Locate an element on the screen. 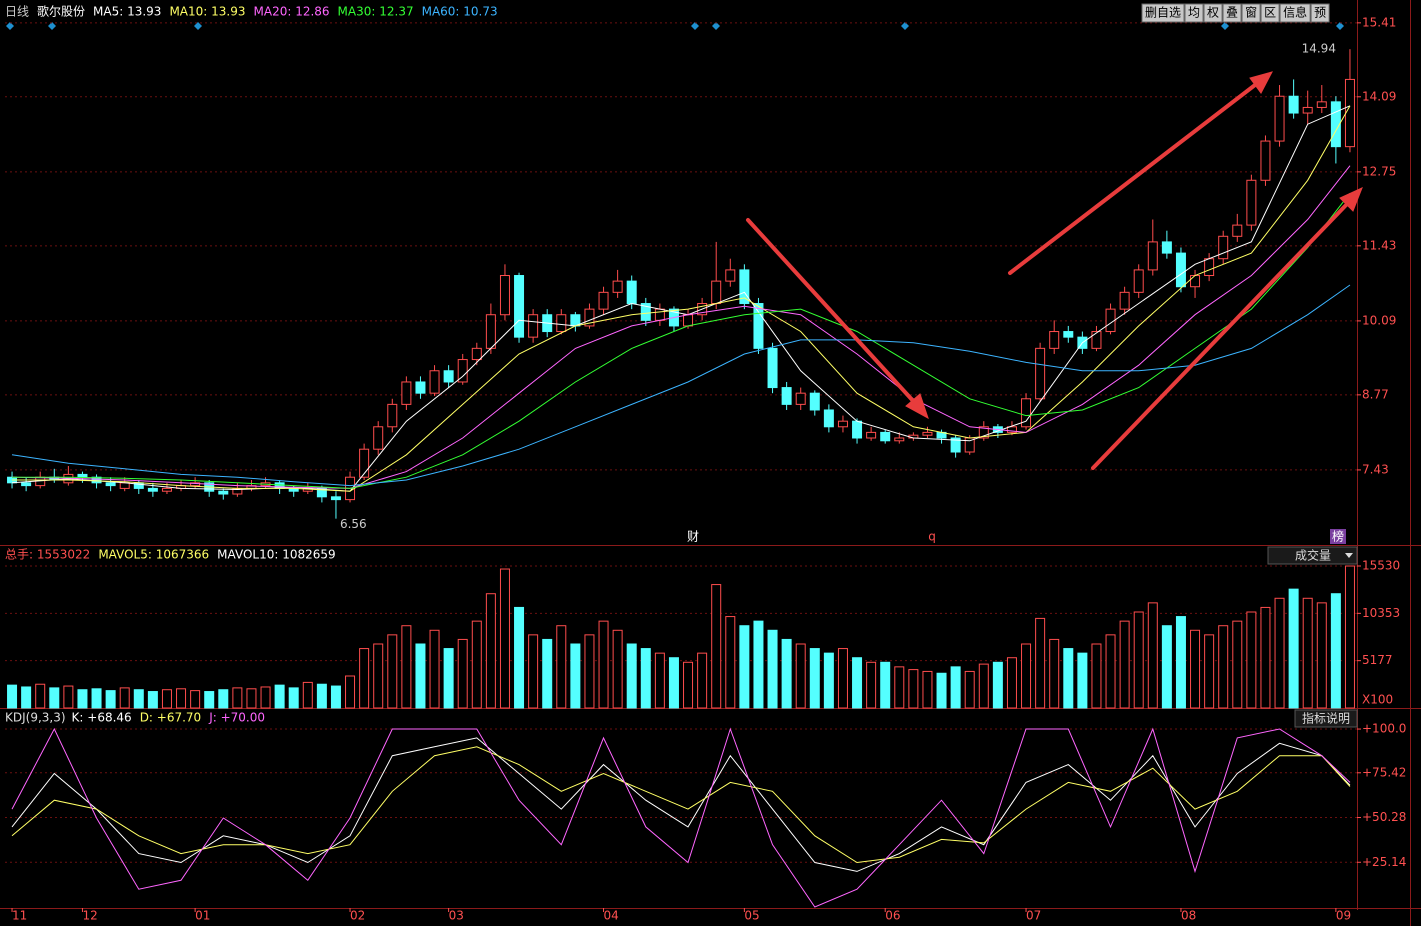  selector-caret is located at coordinates (1349, 555).